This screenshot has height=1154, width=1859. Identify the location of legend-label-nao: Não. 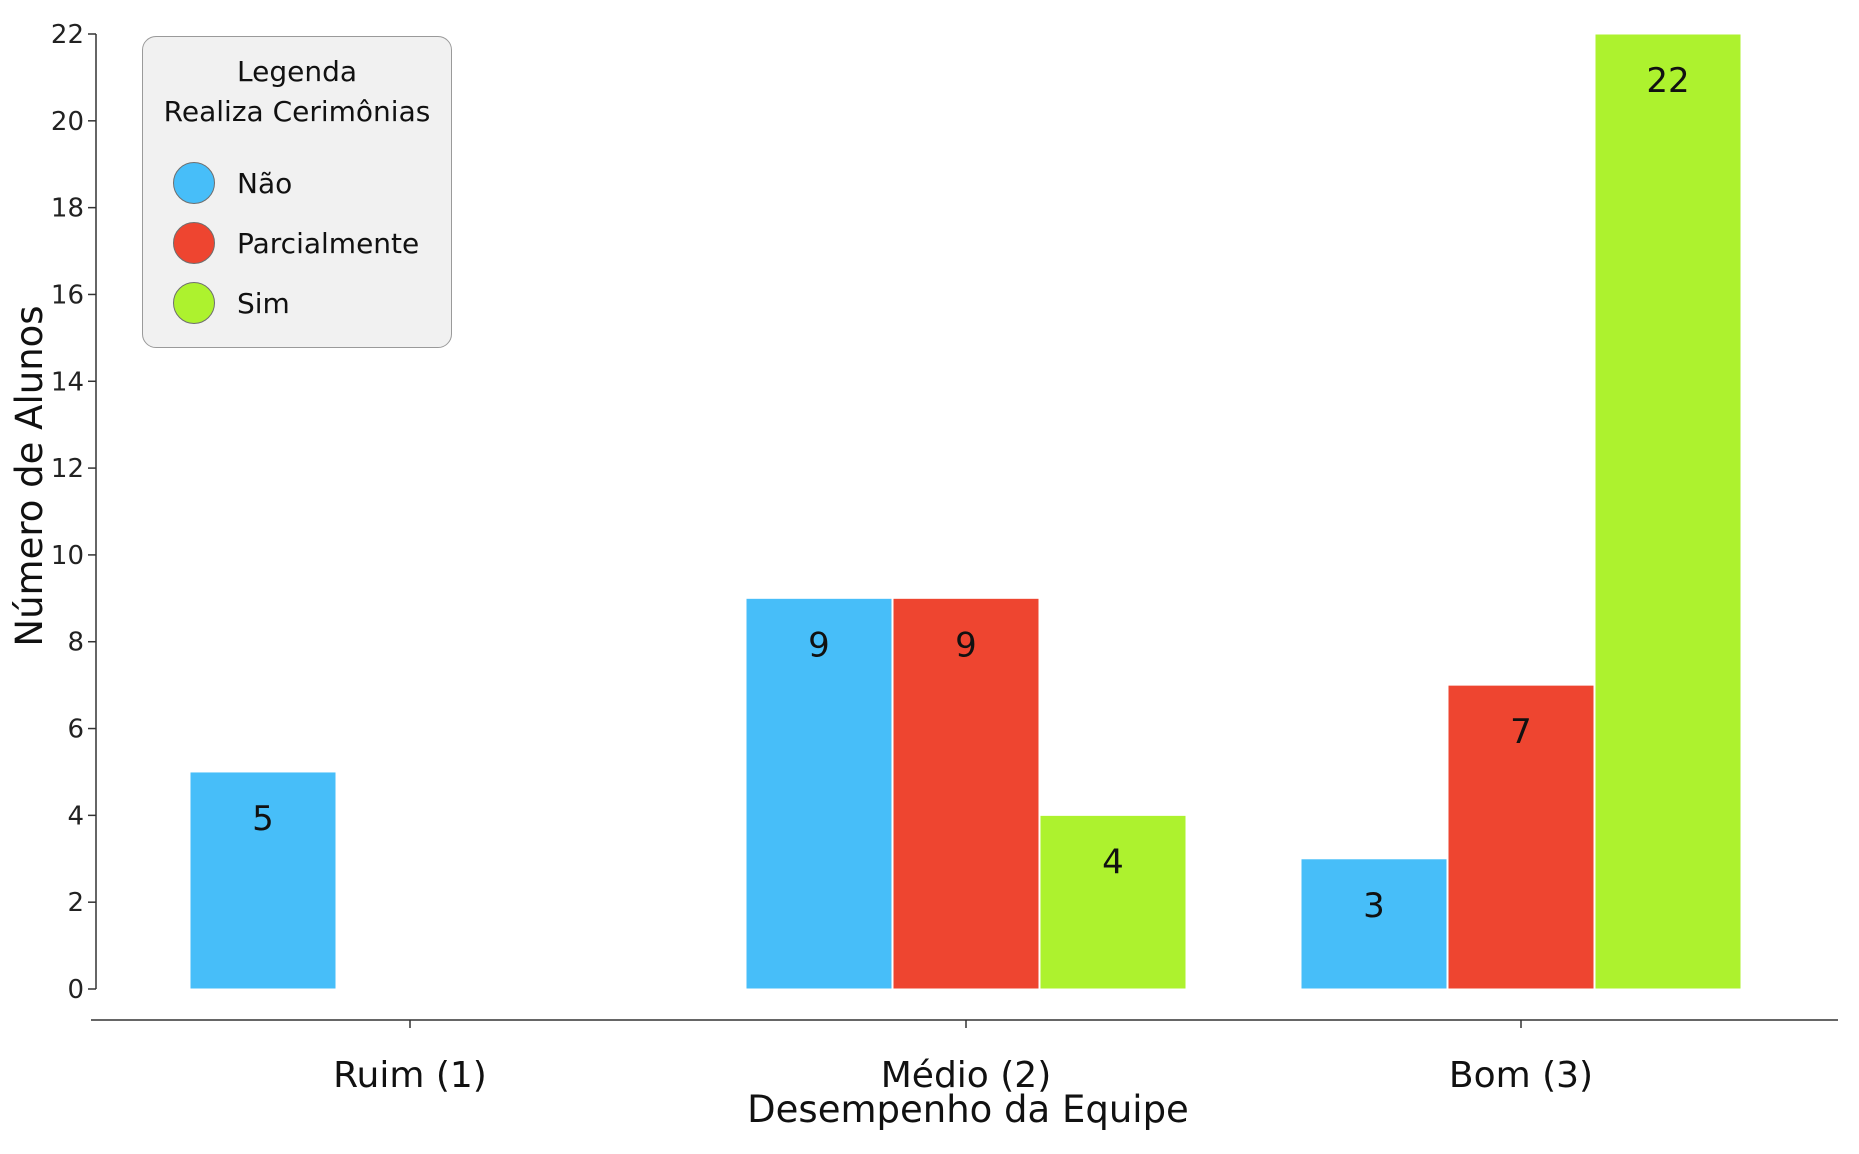
(265, 183).